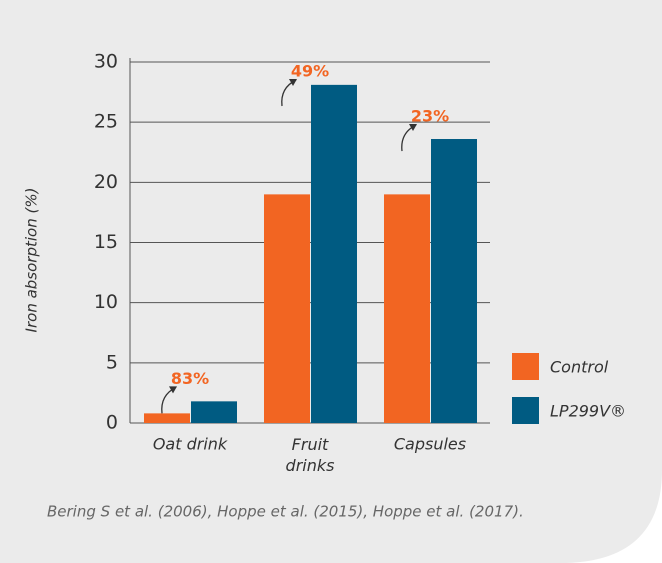 This screenshot has height=563, width=662. What do you see at coordinates (430, 444) in the screenshot?
I see `x-tick-label: Capsules` at bounding box center [430, 444].